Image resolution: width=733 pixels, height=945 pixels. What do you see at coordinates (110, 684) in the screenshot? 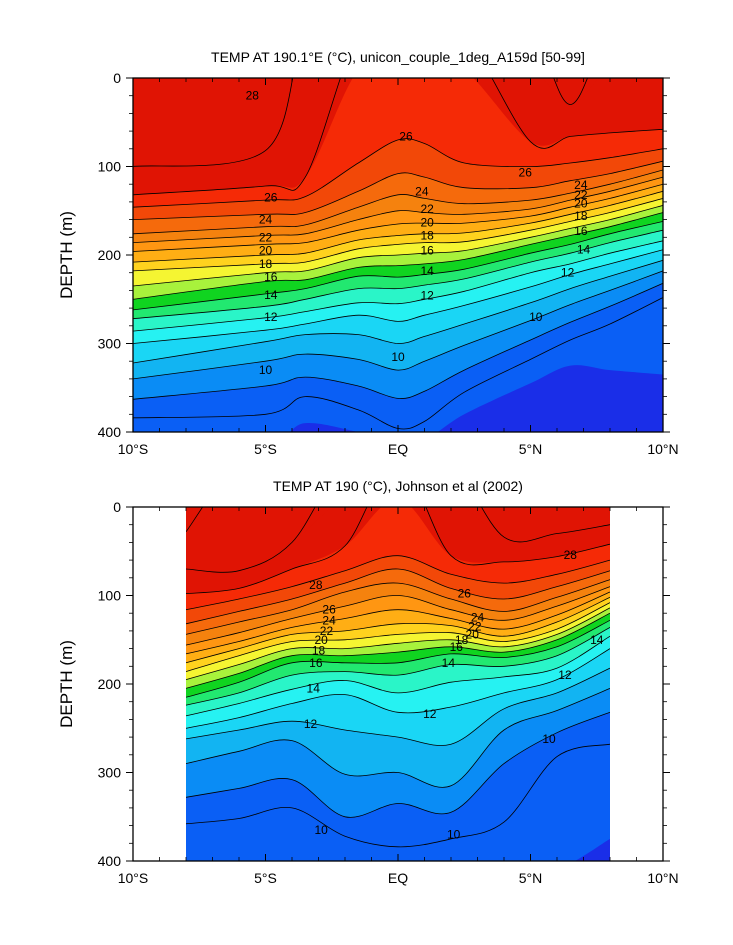
I see `chart-2-ytick-label: 200` at bounding box center [110, 684].